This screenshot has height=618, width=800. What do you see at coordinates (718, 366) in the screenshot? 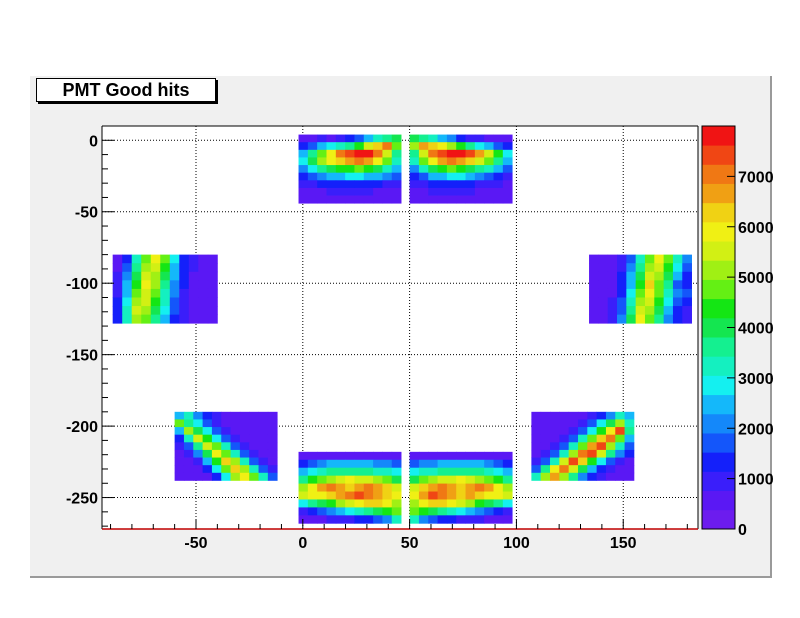
I see `color-scale-swatch` at bounding box center [718, 366].